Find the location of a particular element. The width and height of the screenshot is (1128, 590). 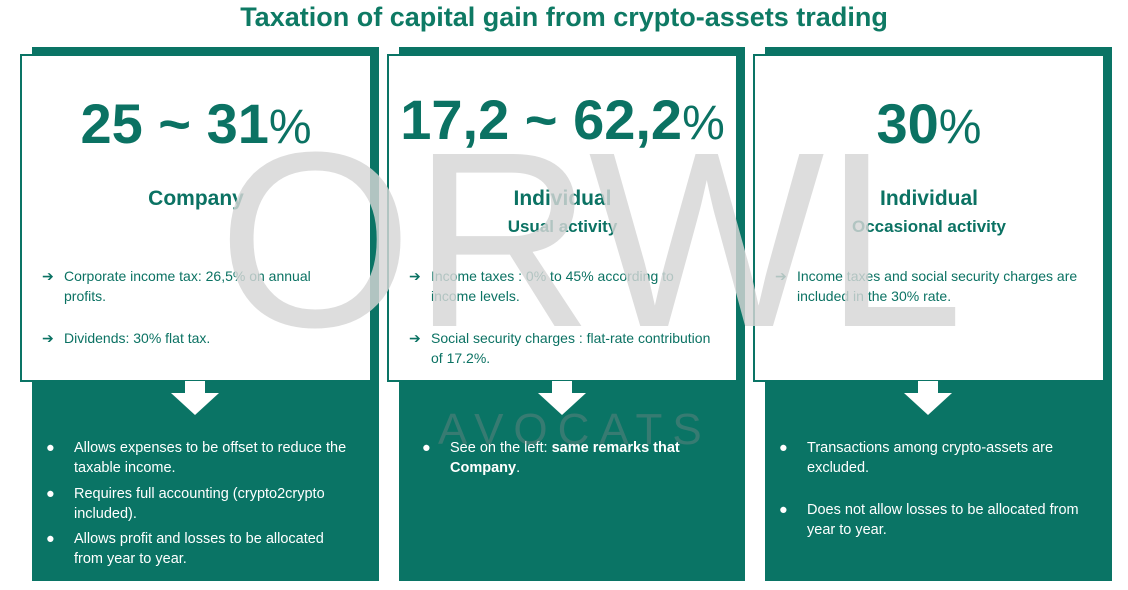

subheading-usual-activity: Usual activity is located at coordinates (562, 226).